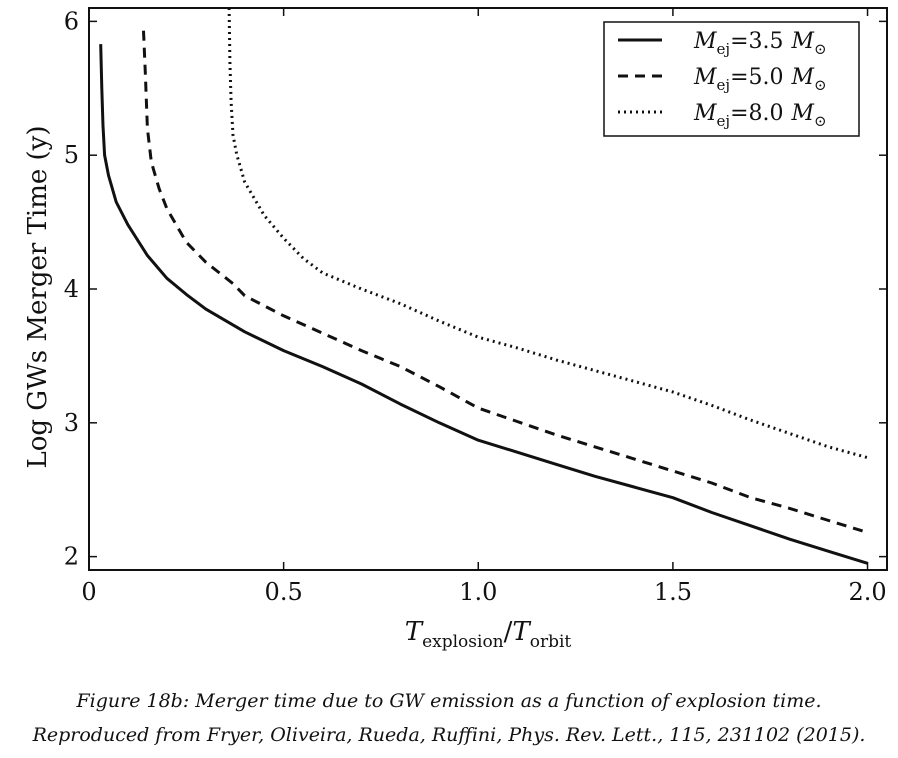  I want to click on x-tick-label: 1.5, so click(673, 592).